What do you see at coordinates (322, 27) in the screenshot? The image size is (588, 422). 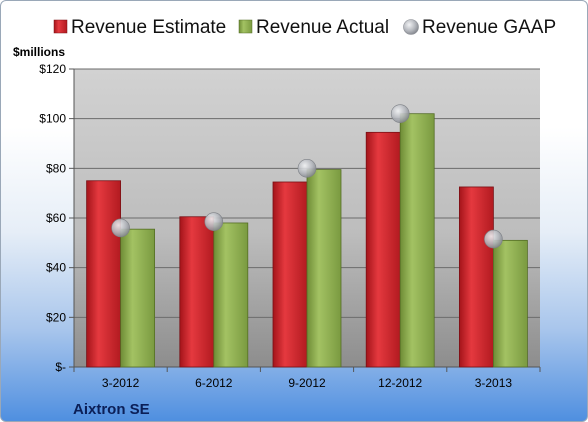 I see `legend-label-actual: Revenue Actual` at bounding box center [322, 27].